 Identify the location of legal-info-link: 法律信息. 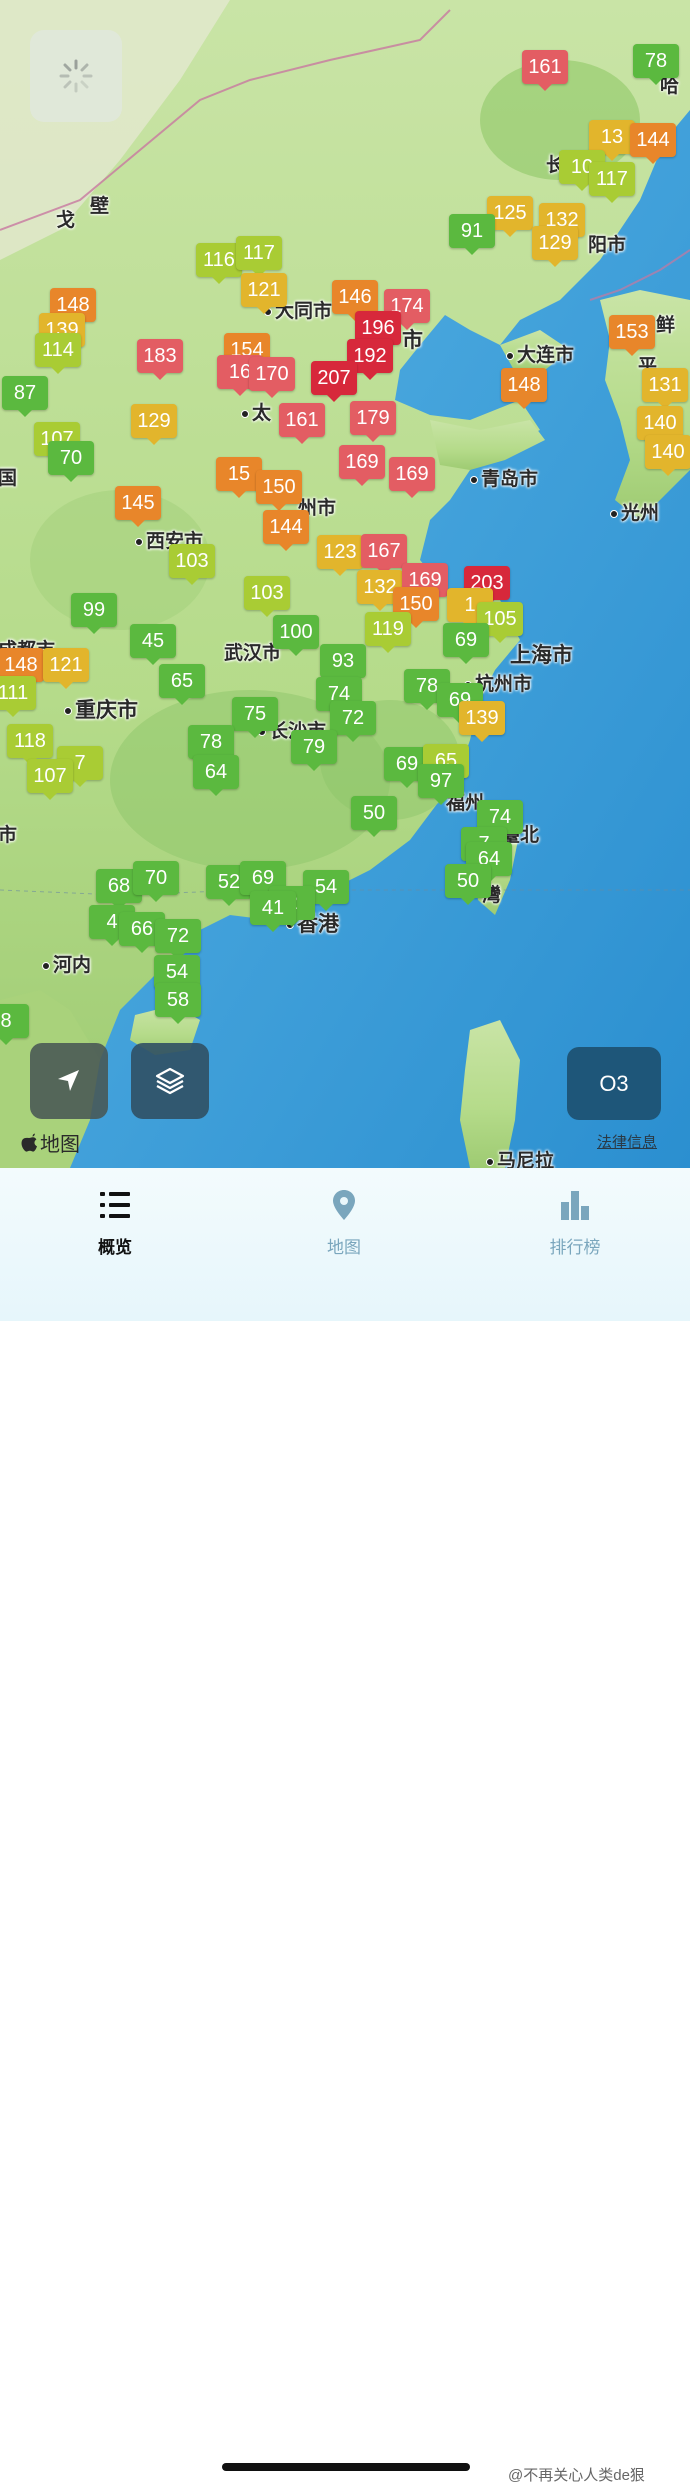
(627, 1142).